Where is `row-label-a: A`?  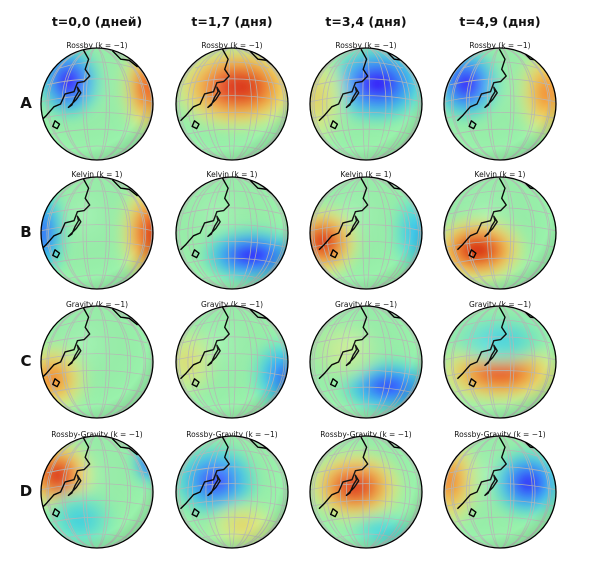 row-label-a: A is located at coordinates (26, 103).